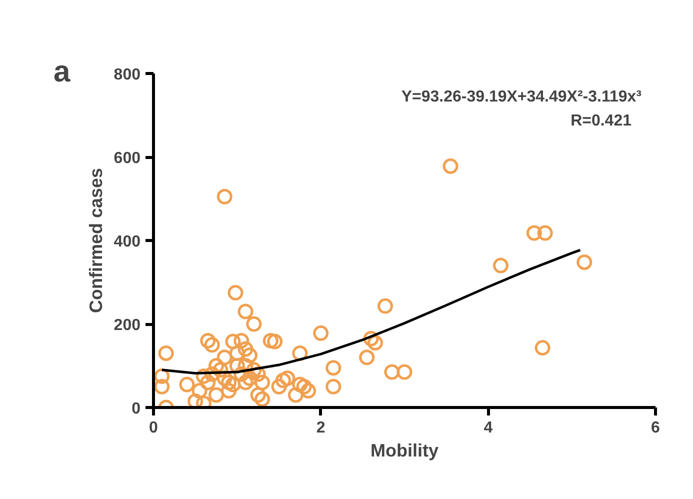  Describe the element at coordinates (655, 428) in the screenshot. I see `x-tick-label: 6` at that location.